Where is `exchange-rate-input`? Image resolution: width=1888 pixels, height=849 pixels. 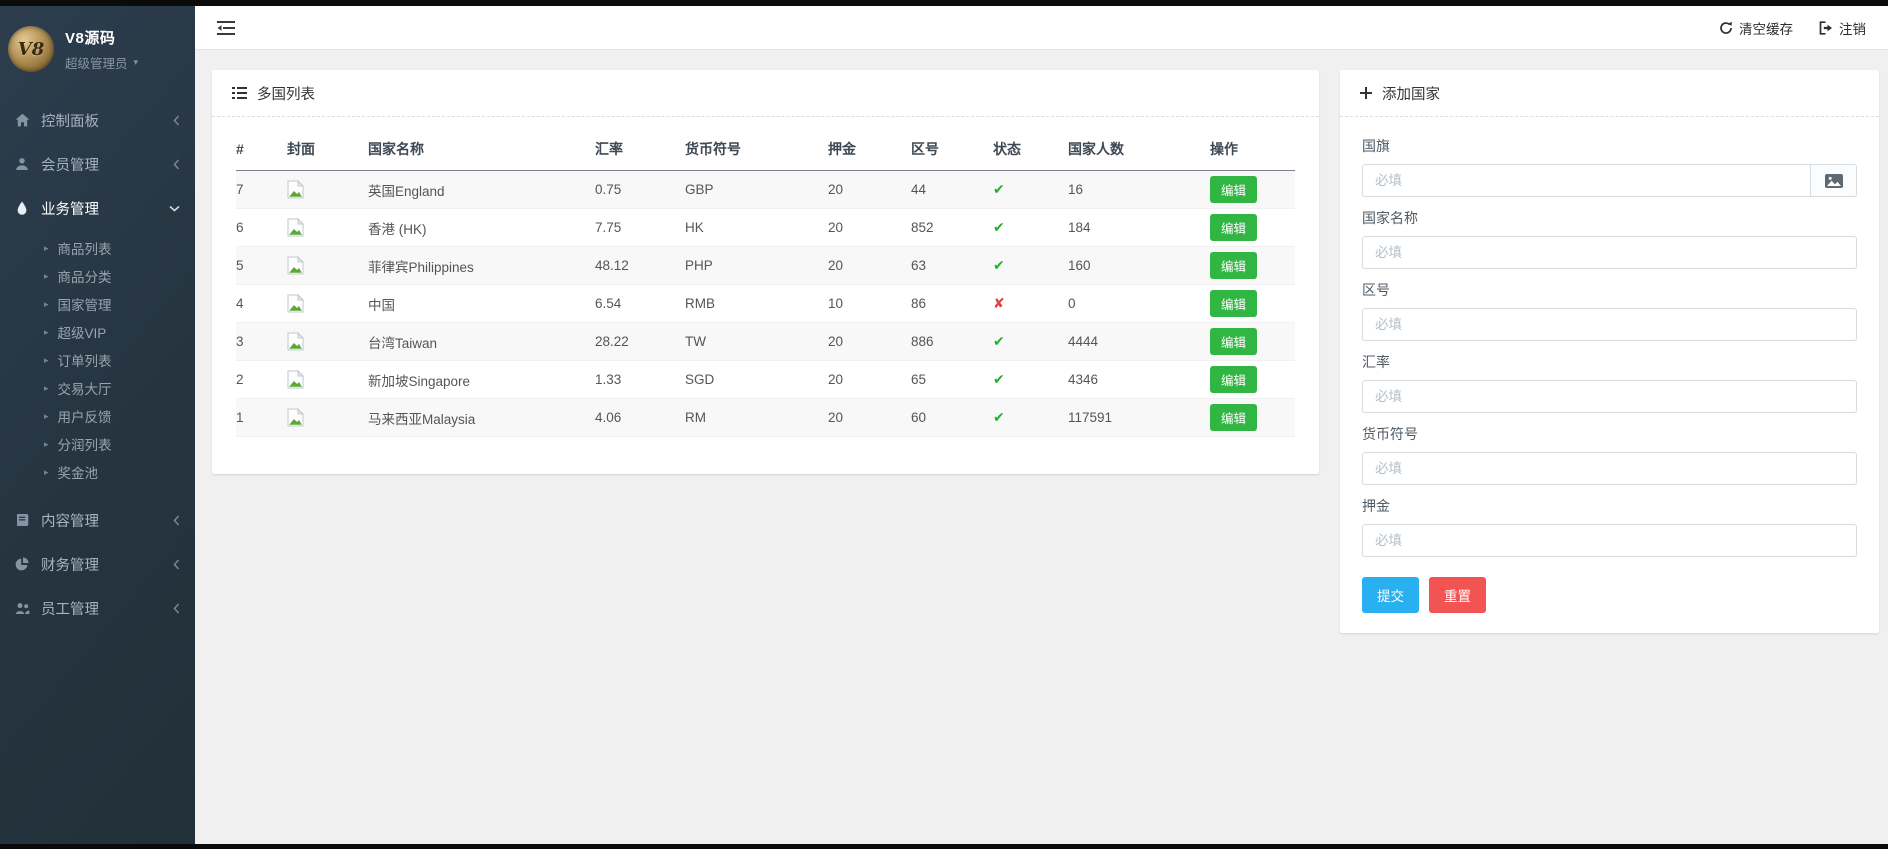 exchange-rate-input is located at coordinates (1609, 396).